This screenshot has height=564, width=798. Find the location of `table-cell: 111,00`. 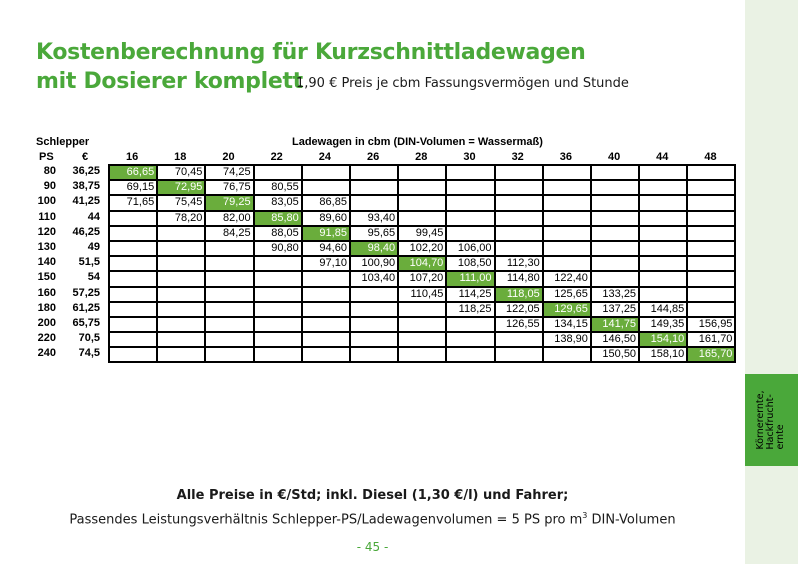

table-cell: 111,00 is located at coordinates (470, 279).